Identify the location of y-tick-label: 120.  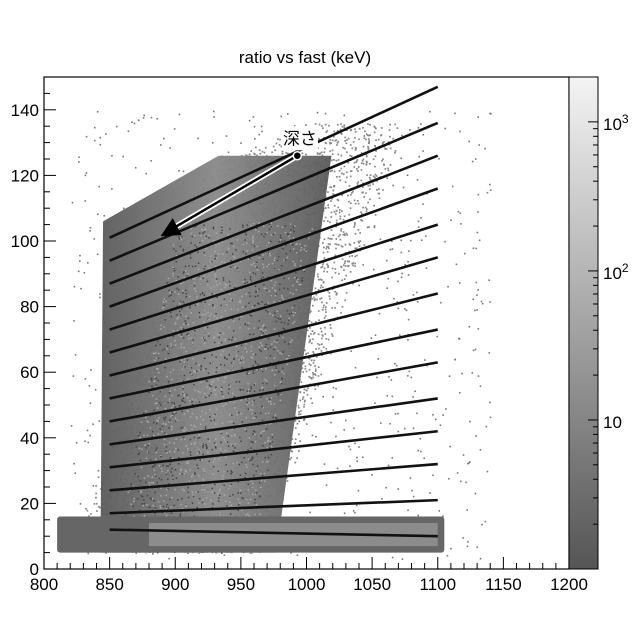
(25, 175).